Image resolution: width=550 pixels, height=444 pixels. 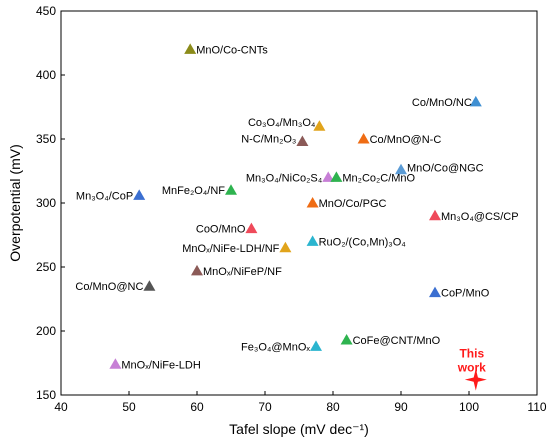 What do you see at coordinates (445, 169) in the screenshot?
I see `point-label: MnO/Co@NGC` at bounding box center [445, 169].